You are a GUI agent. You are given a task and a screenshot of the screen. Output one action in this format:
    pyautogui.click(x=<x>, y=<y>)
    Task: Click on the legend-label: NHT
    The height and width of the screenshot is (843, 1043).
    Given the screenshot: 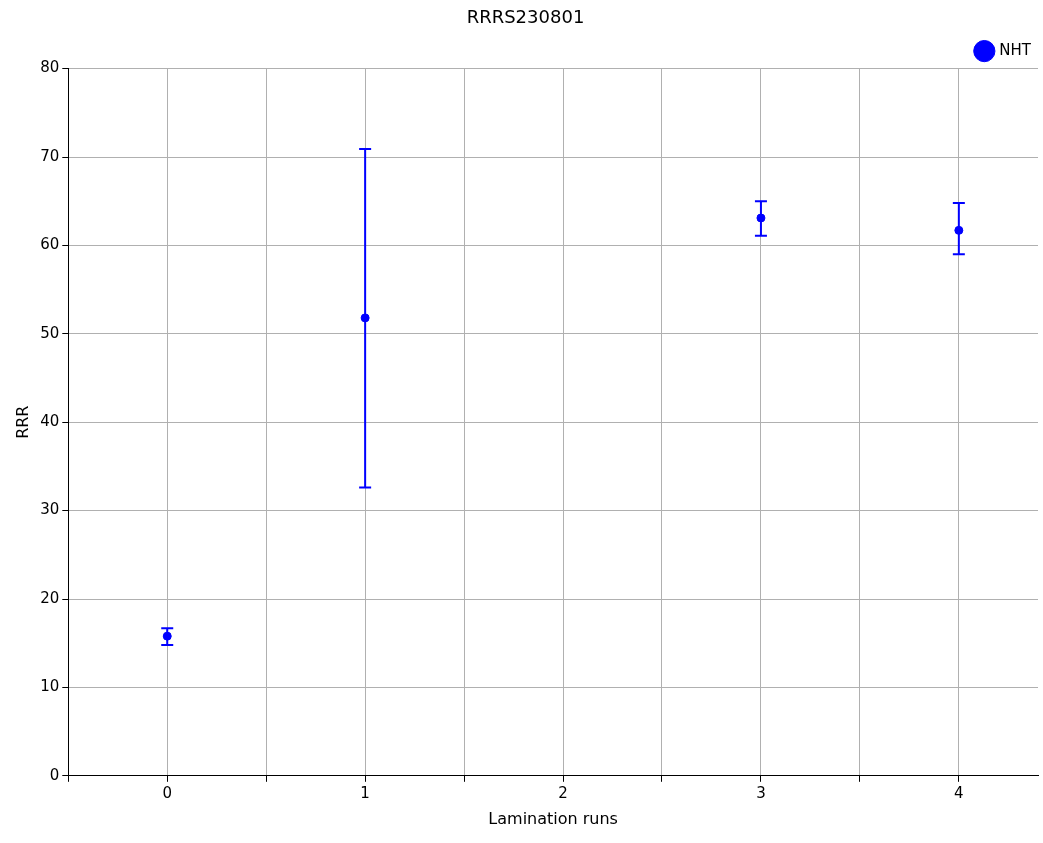 What is the action you would take?
    pyautogui.click(x=1015, y=49)
    